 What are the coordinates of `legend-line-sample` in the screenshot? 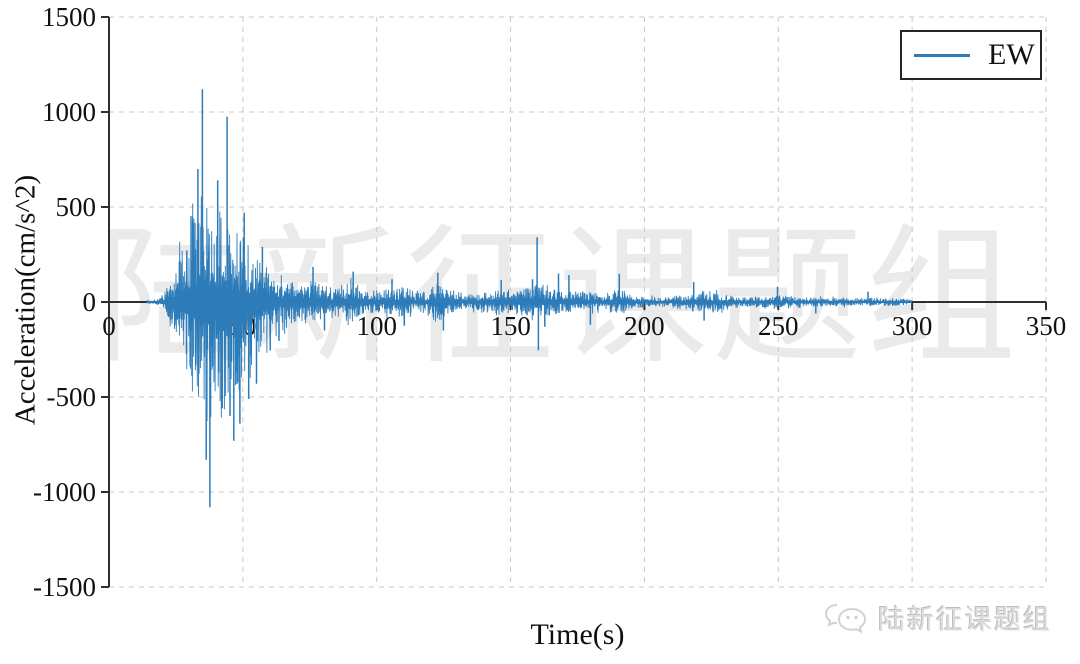 It's located at (942, 55).